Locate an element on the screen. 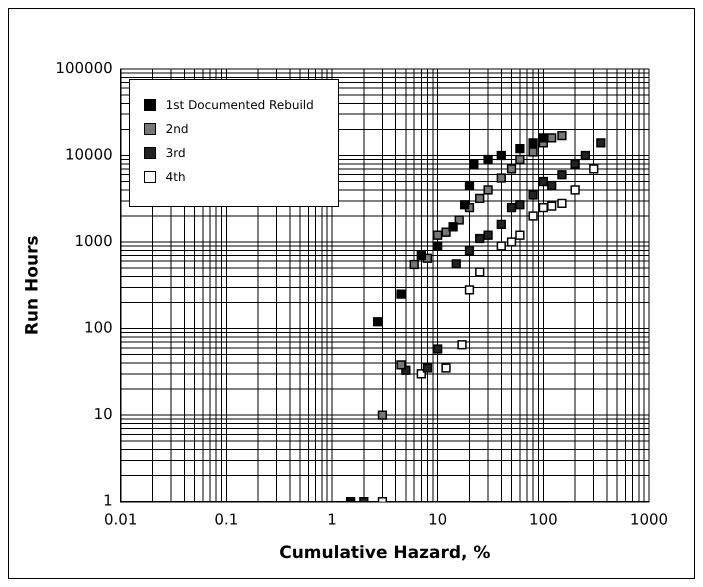 The image size is (703, 587). y-tick-label: 100000 is located at coordinates (84, 67).